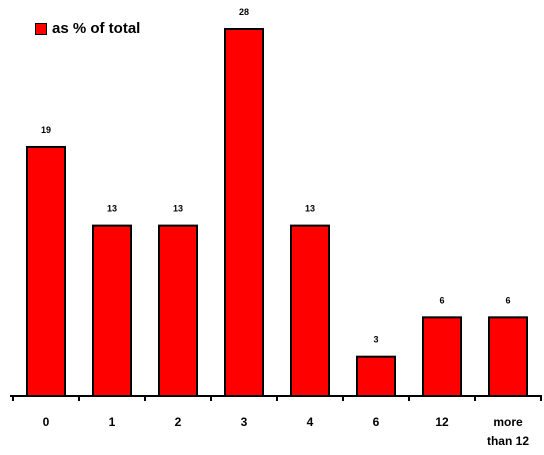  Describe the element at coordinates (112, 422) in the screenshot. I see `x-tick-label-1: 1` at that location.